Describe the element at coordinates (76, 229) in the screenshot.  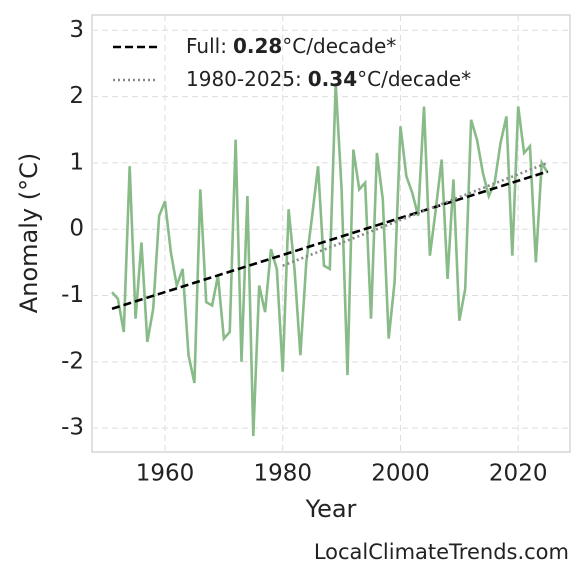
I see `y-tick-label: 0` at that location.